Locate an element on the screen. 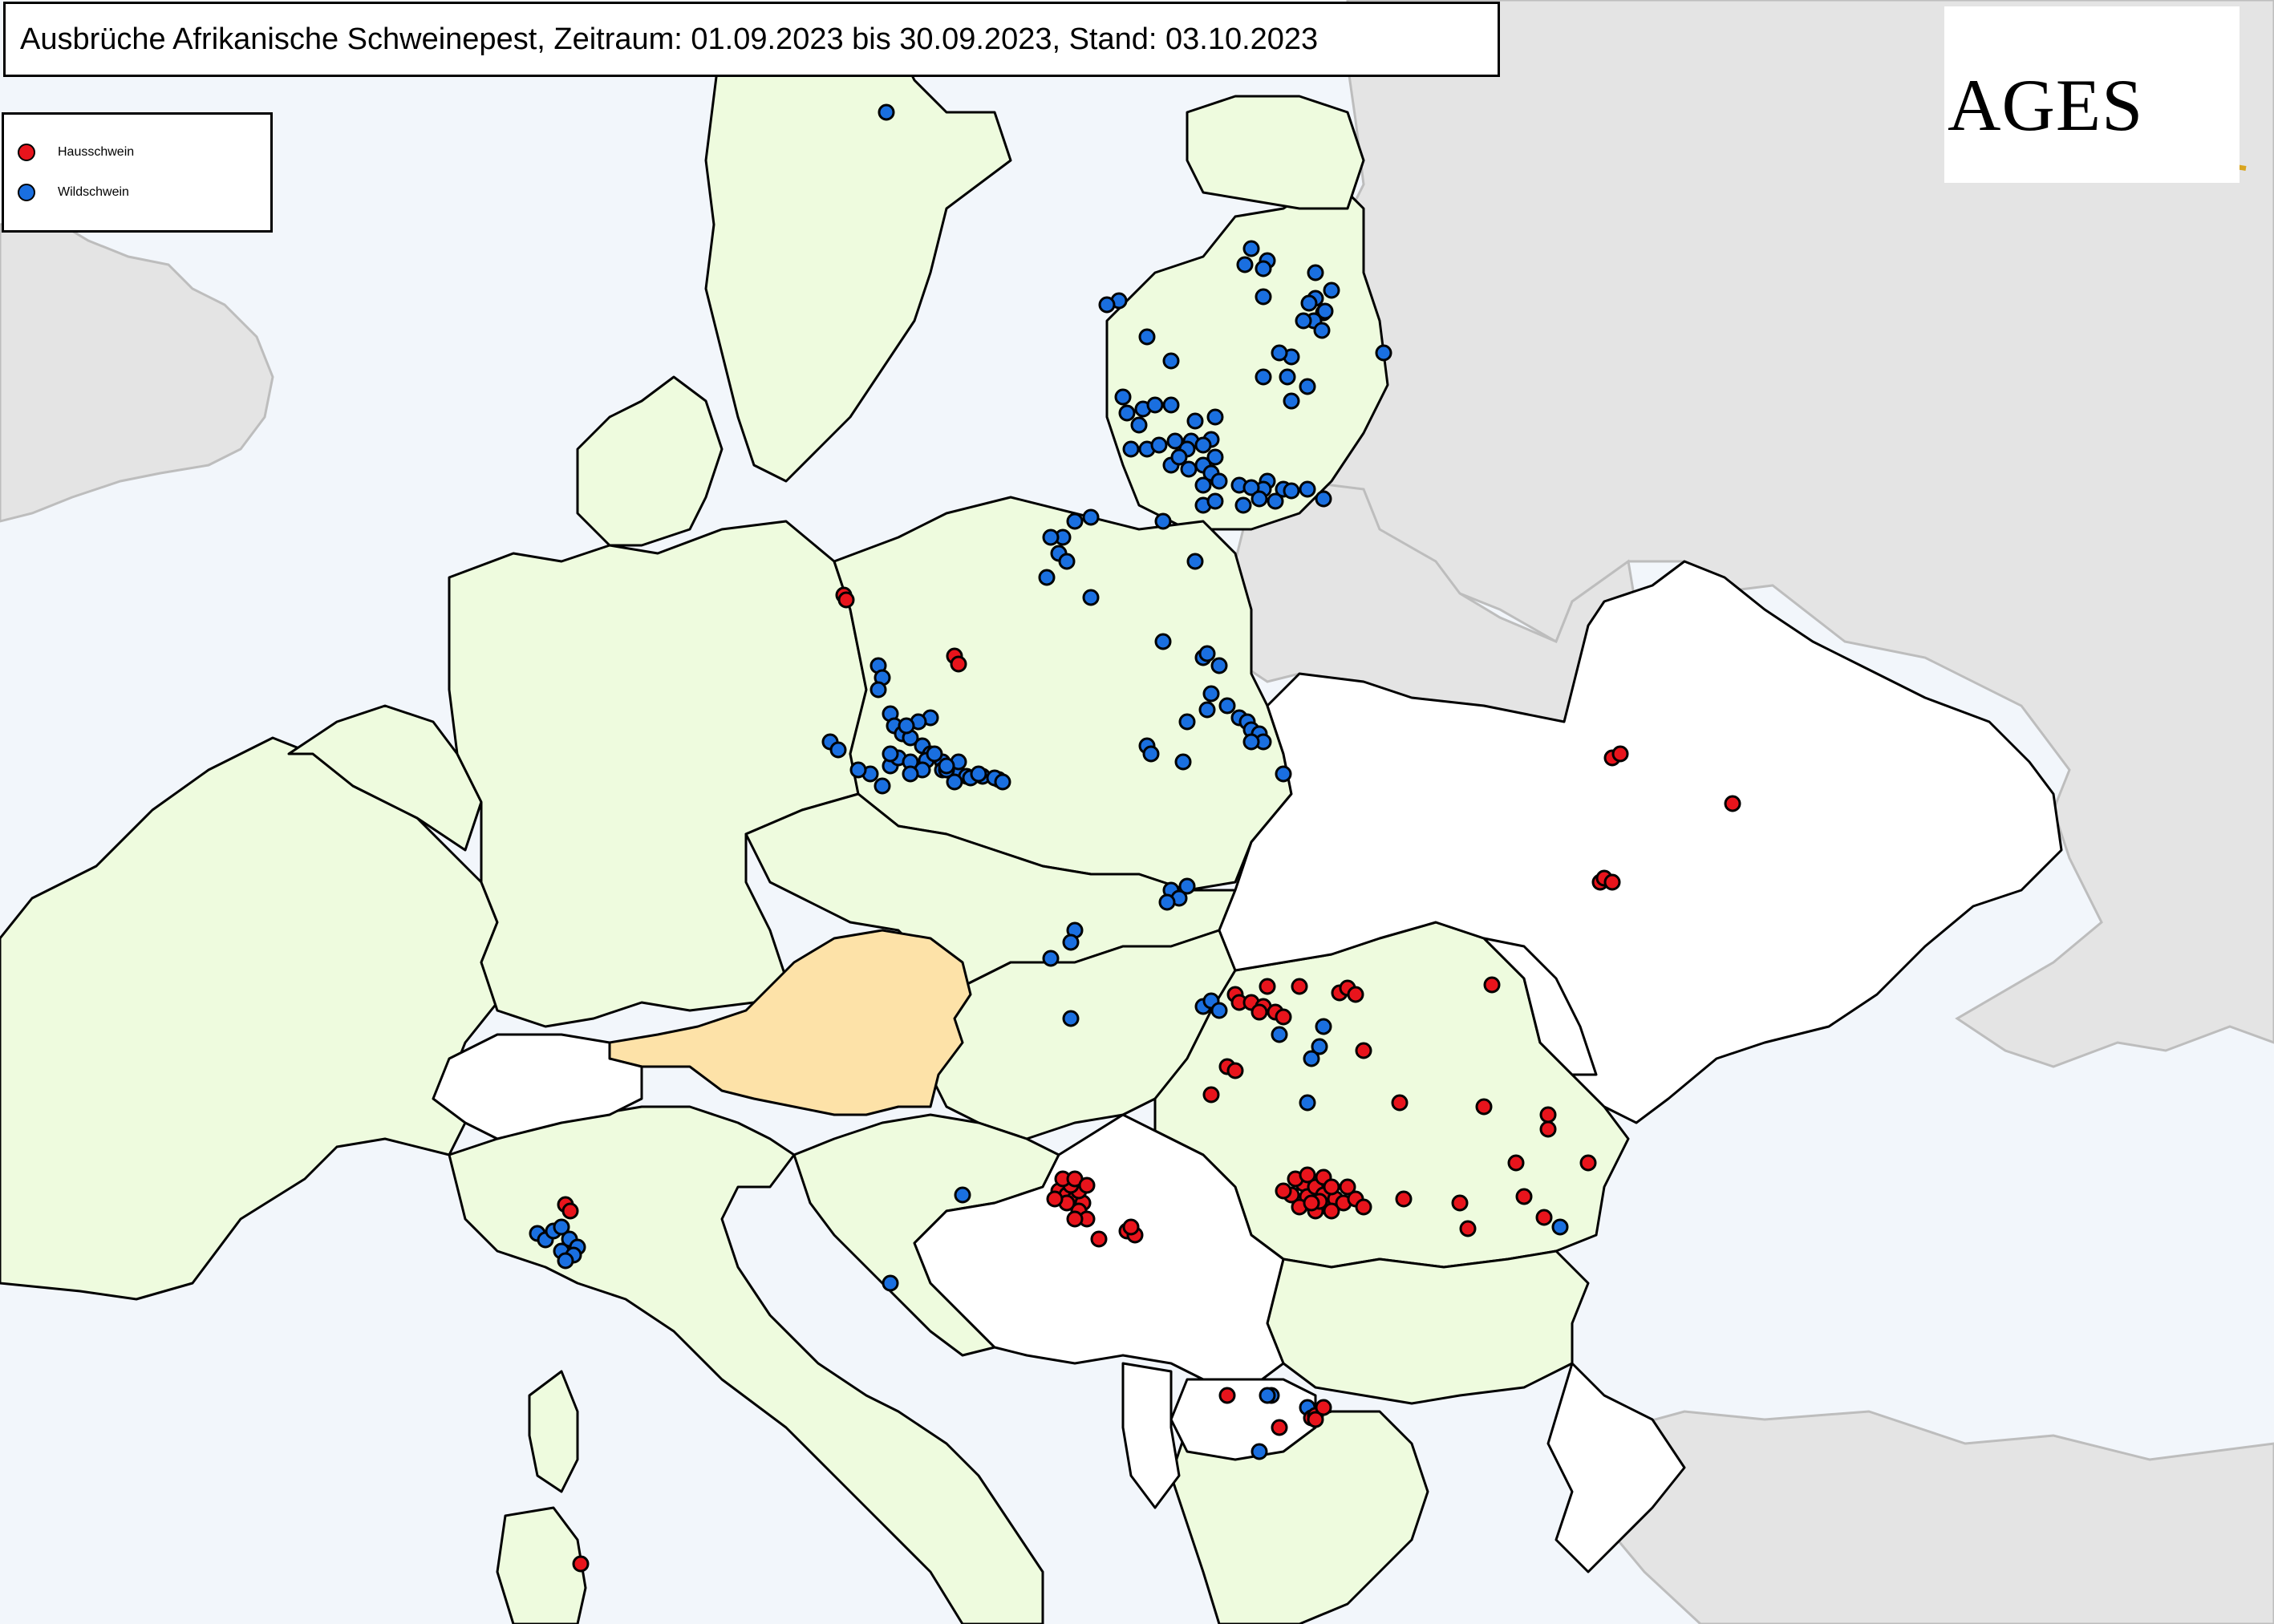 This screenshot has width=2274, height=1624. legend-item-wild: Wildschwein is located at coordinates (73, 192).